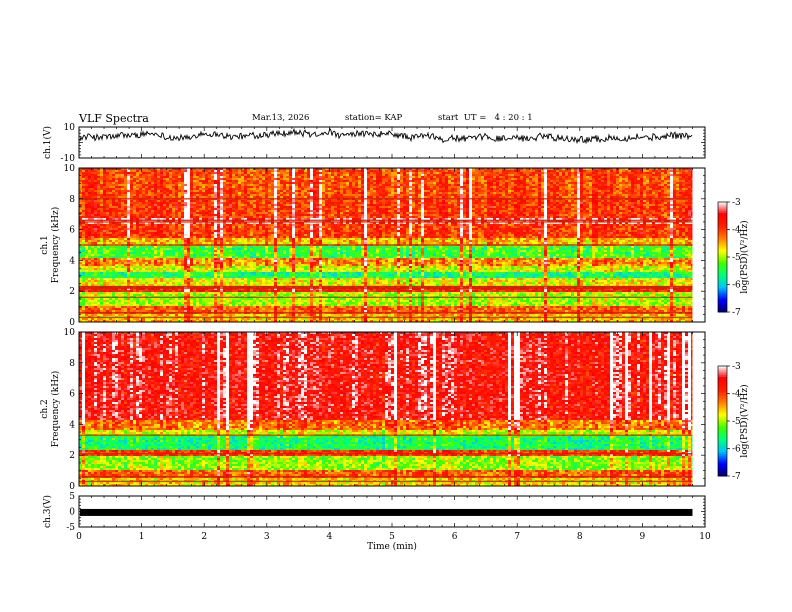 The height and width of the screenshot is (612, 792). I want to click on ch2-spectrogram-ytick-label: 10, so click(70, 333).